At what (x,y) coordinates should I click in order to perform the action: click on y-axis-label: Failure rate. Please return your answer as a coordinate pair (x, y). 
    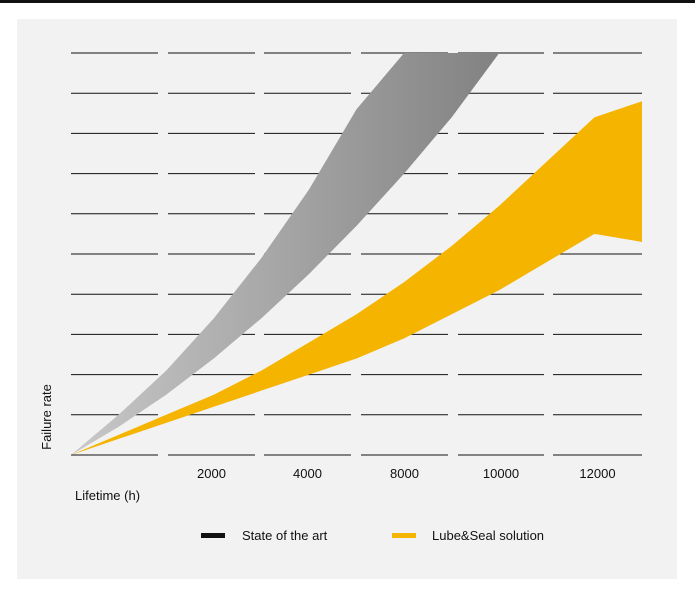
    Looking at the image, I should click on (46, 417).